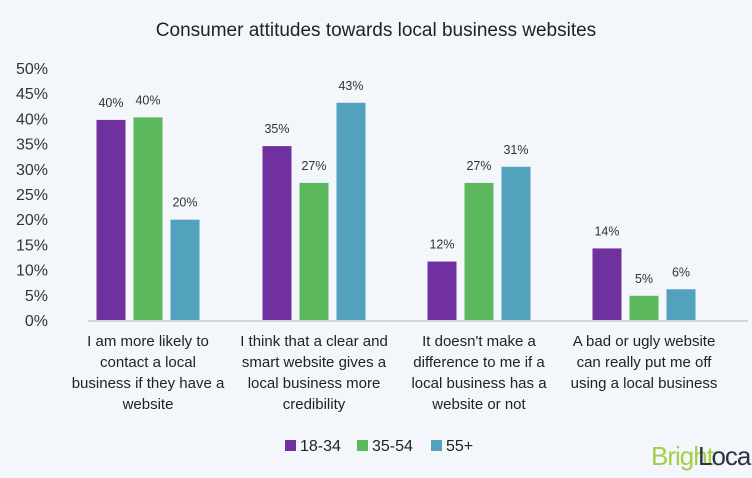 The image size is (752, 478). Describe the element at coordinates (276, 129) in the screenshot. I see `data-label: 35%` at that location.